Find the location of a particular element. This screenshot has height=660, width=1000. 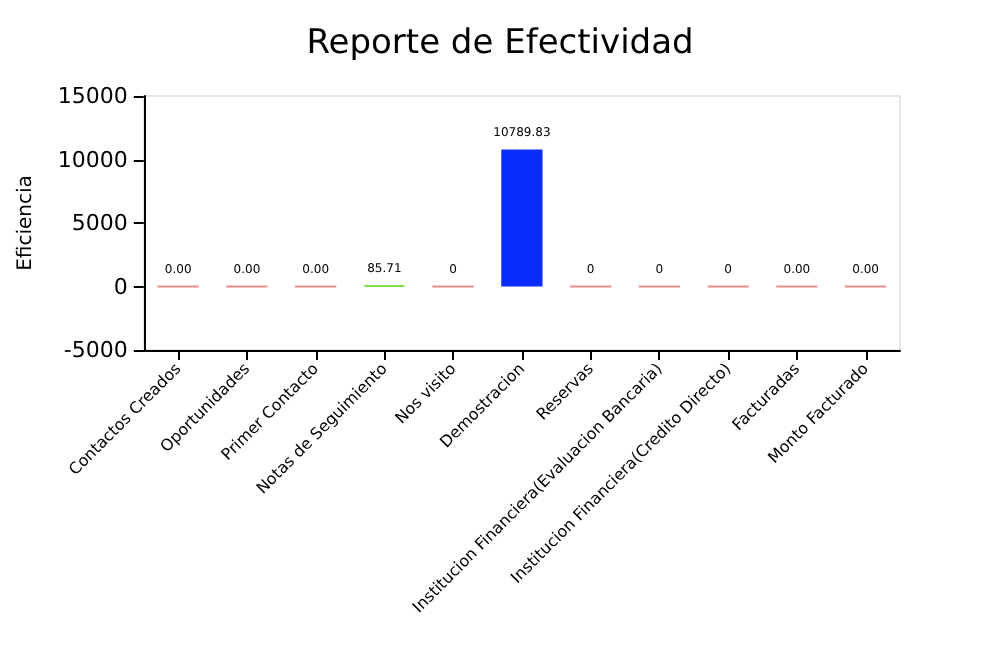

y-axis-title: Eficiencia is located at coordinates (26, 223).